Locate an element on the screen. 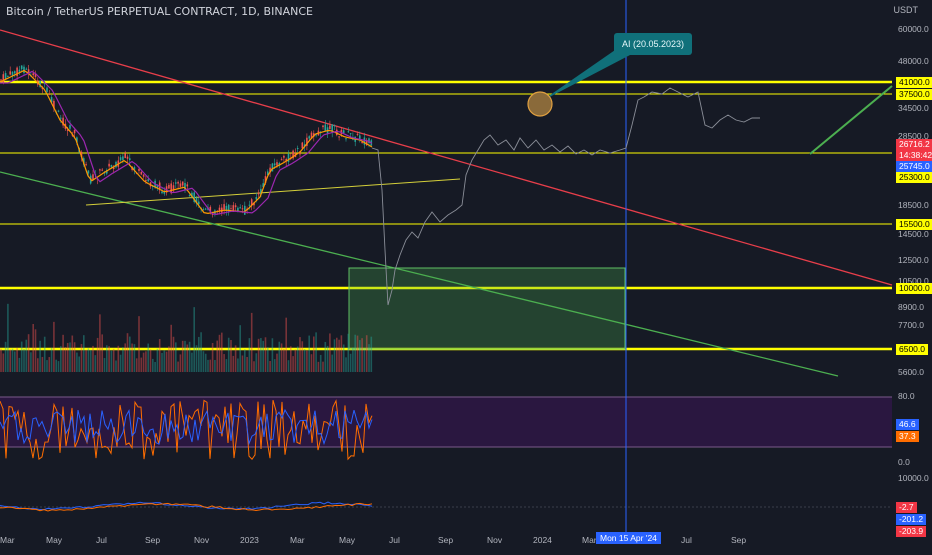 The width and height of the screenshot is (932, 555). axis-time-label: May is located at coordinates (347, 540).